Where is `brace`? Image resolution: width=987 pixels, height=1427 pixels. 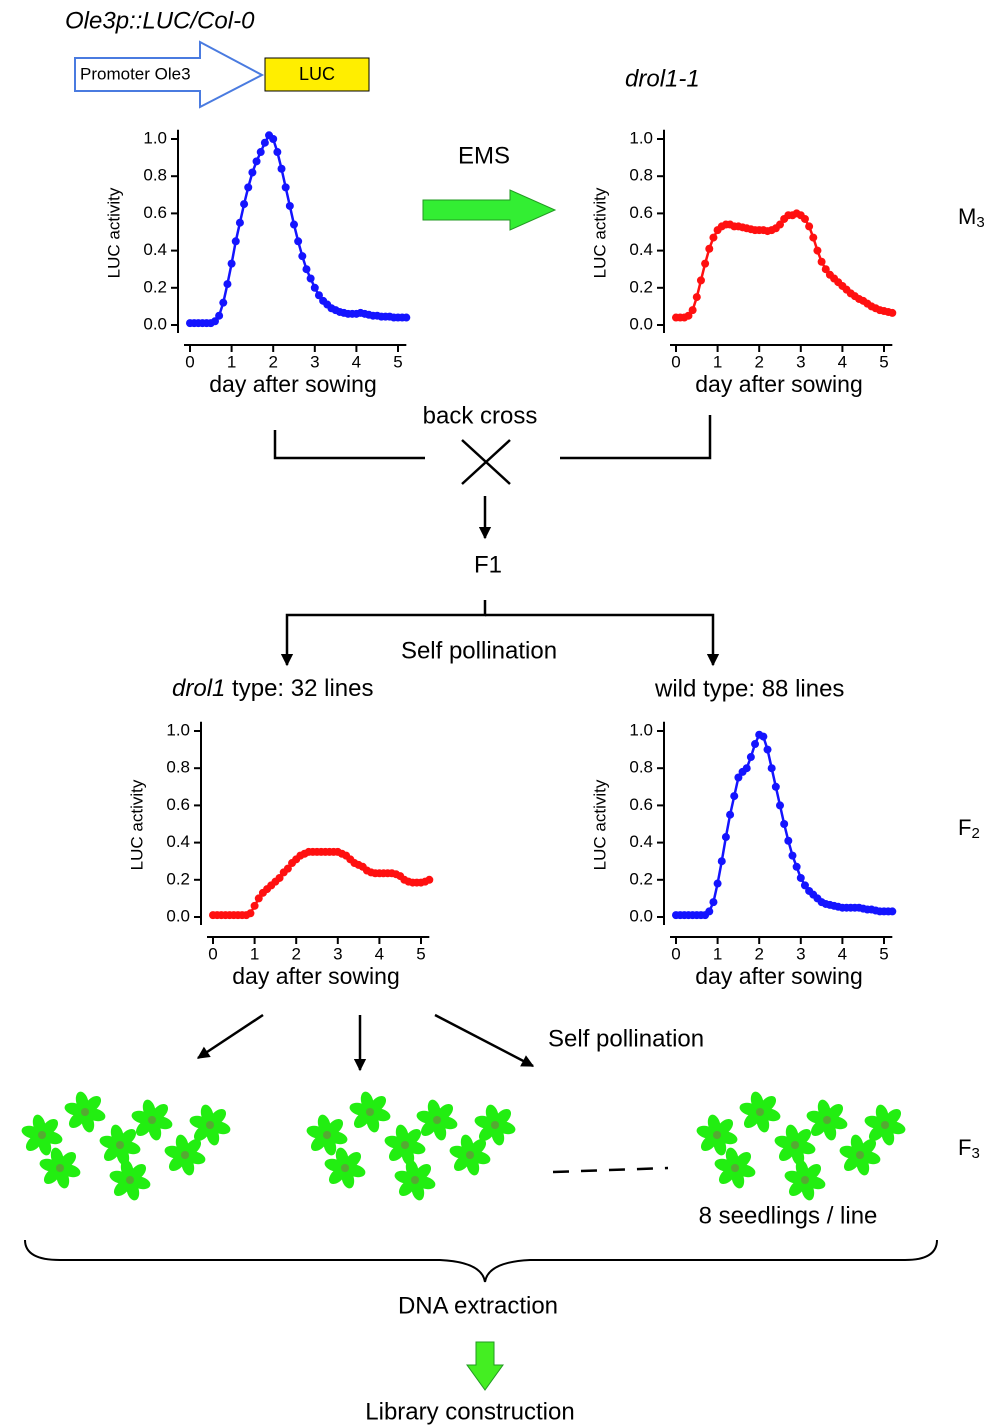 brace is located at coordinates (481, 1261).